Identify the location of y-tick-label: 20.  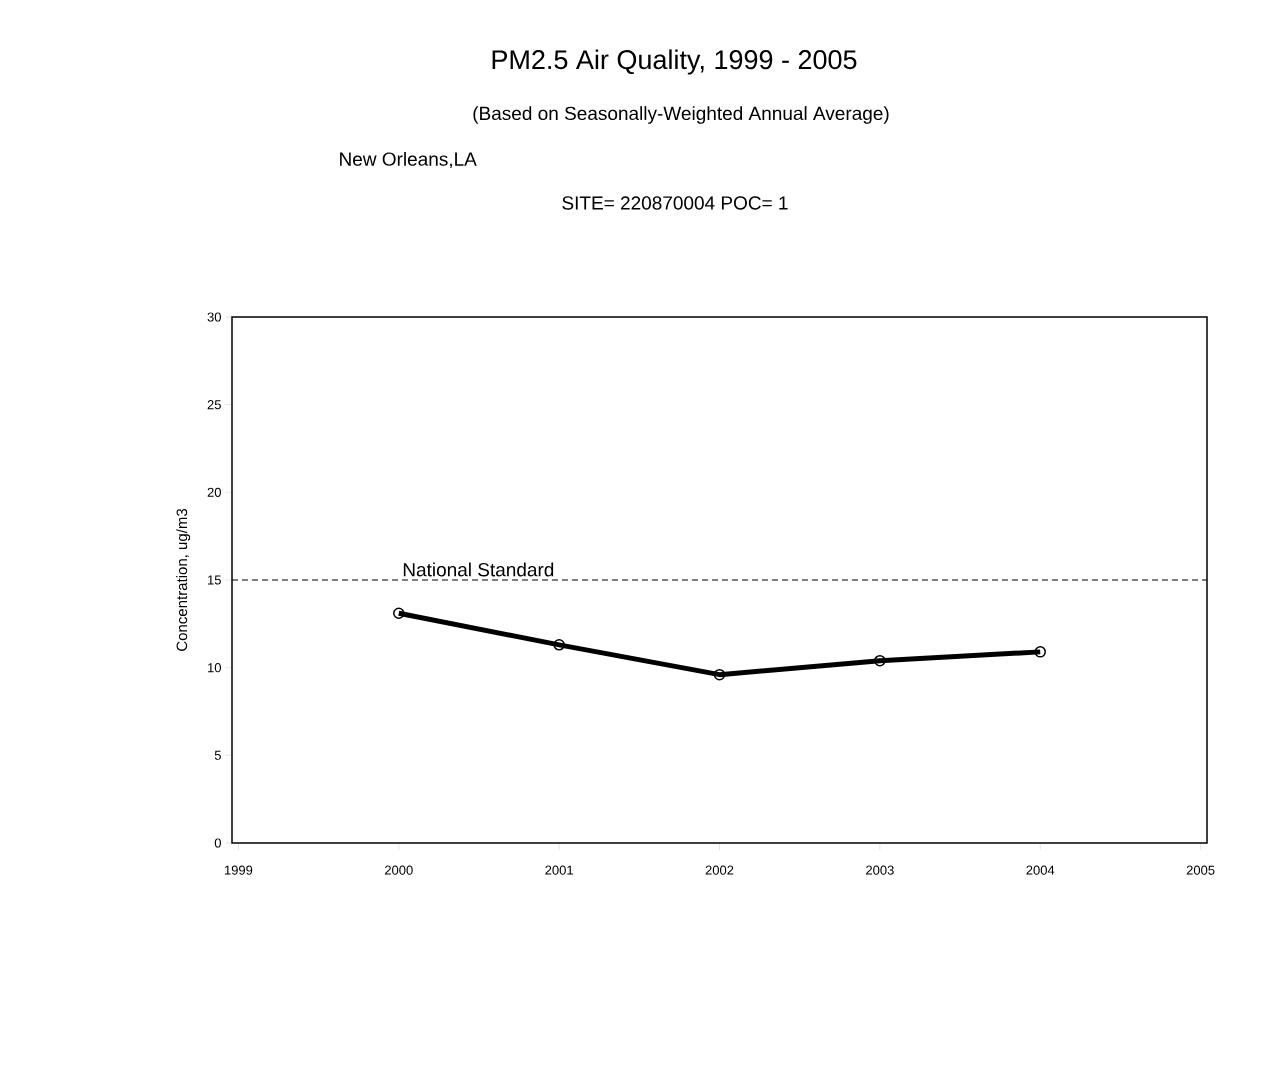
(214, 492).